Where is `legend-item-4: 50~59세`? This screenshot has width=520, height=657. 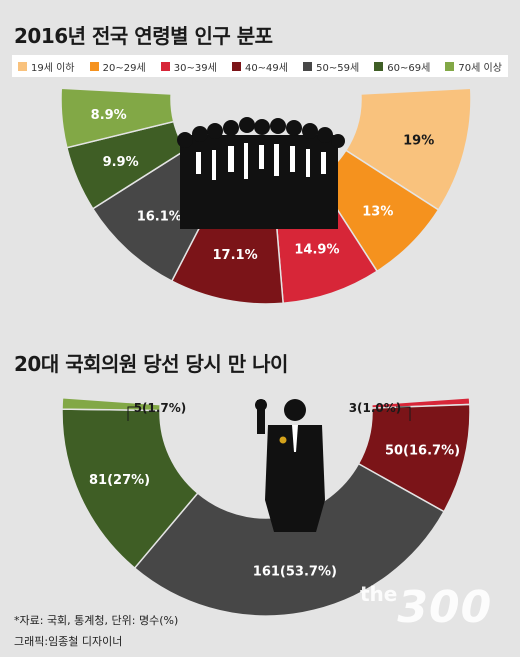 legend-item-4: 50~59세 is located at coordinates (331, 66).